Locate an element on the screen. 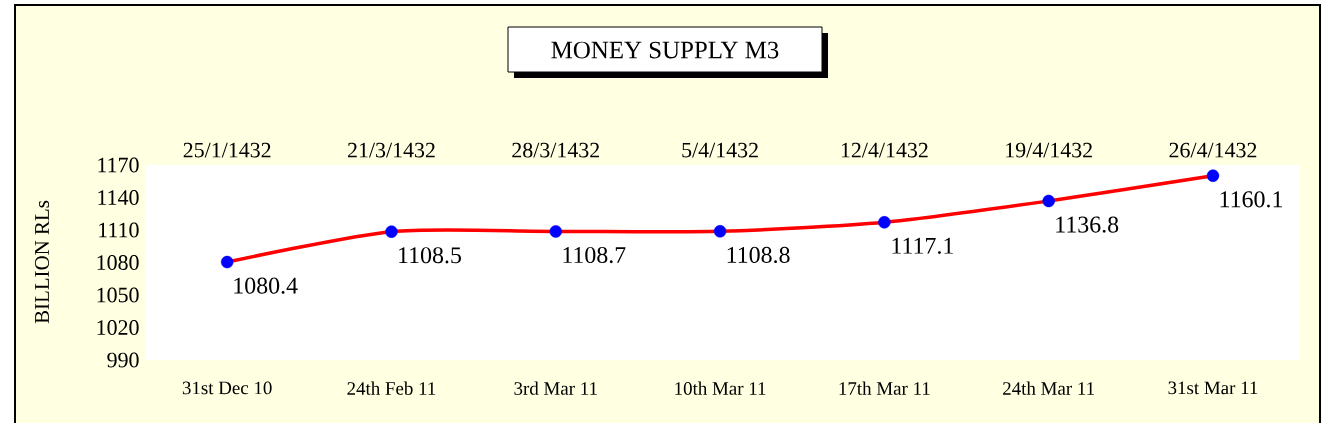  y-tick-label: 1170 is located at coordinates (118, 165).